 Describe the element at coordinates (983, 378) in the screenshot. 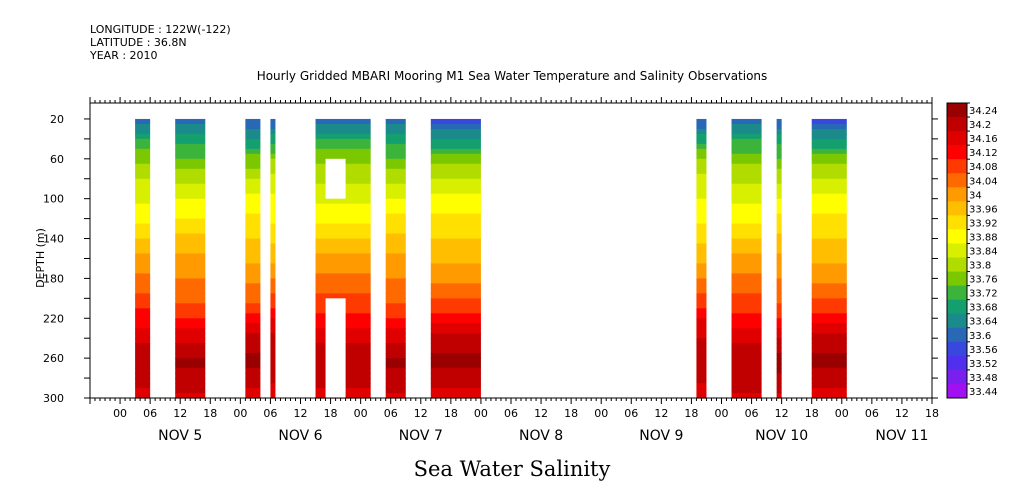

I see `colorbar-label: 33.48` at that location.